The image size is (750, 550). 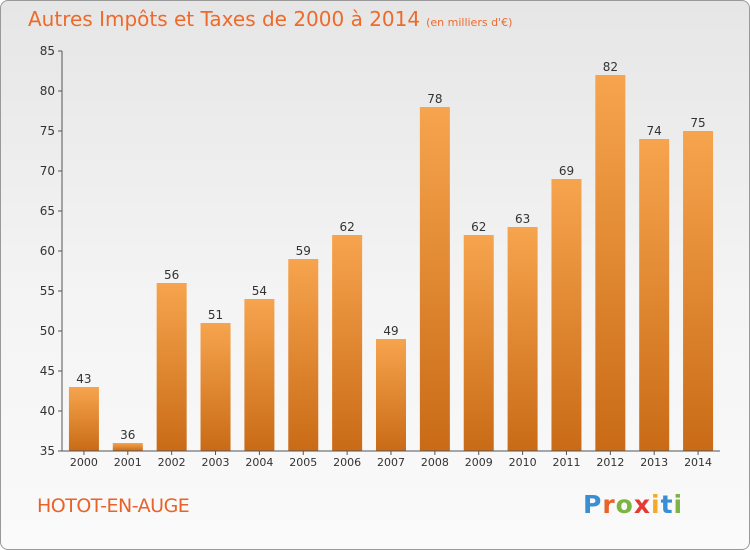 What do you see at coordinates (83, 419) in the screenshot?
I see `bar-2000` at bounding box center [83, 419].